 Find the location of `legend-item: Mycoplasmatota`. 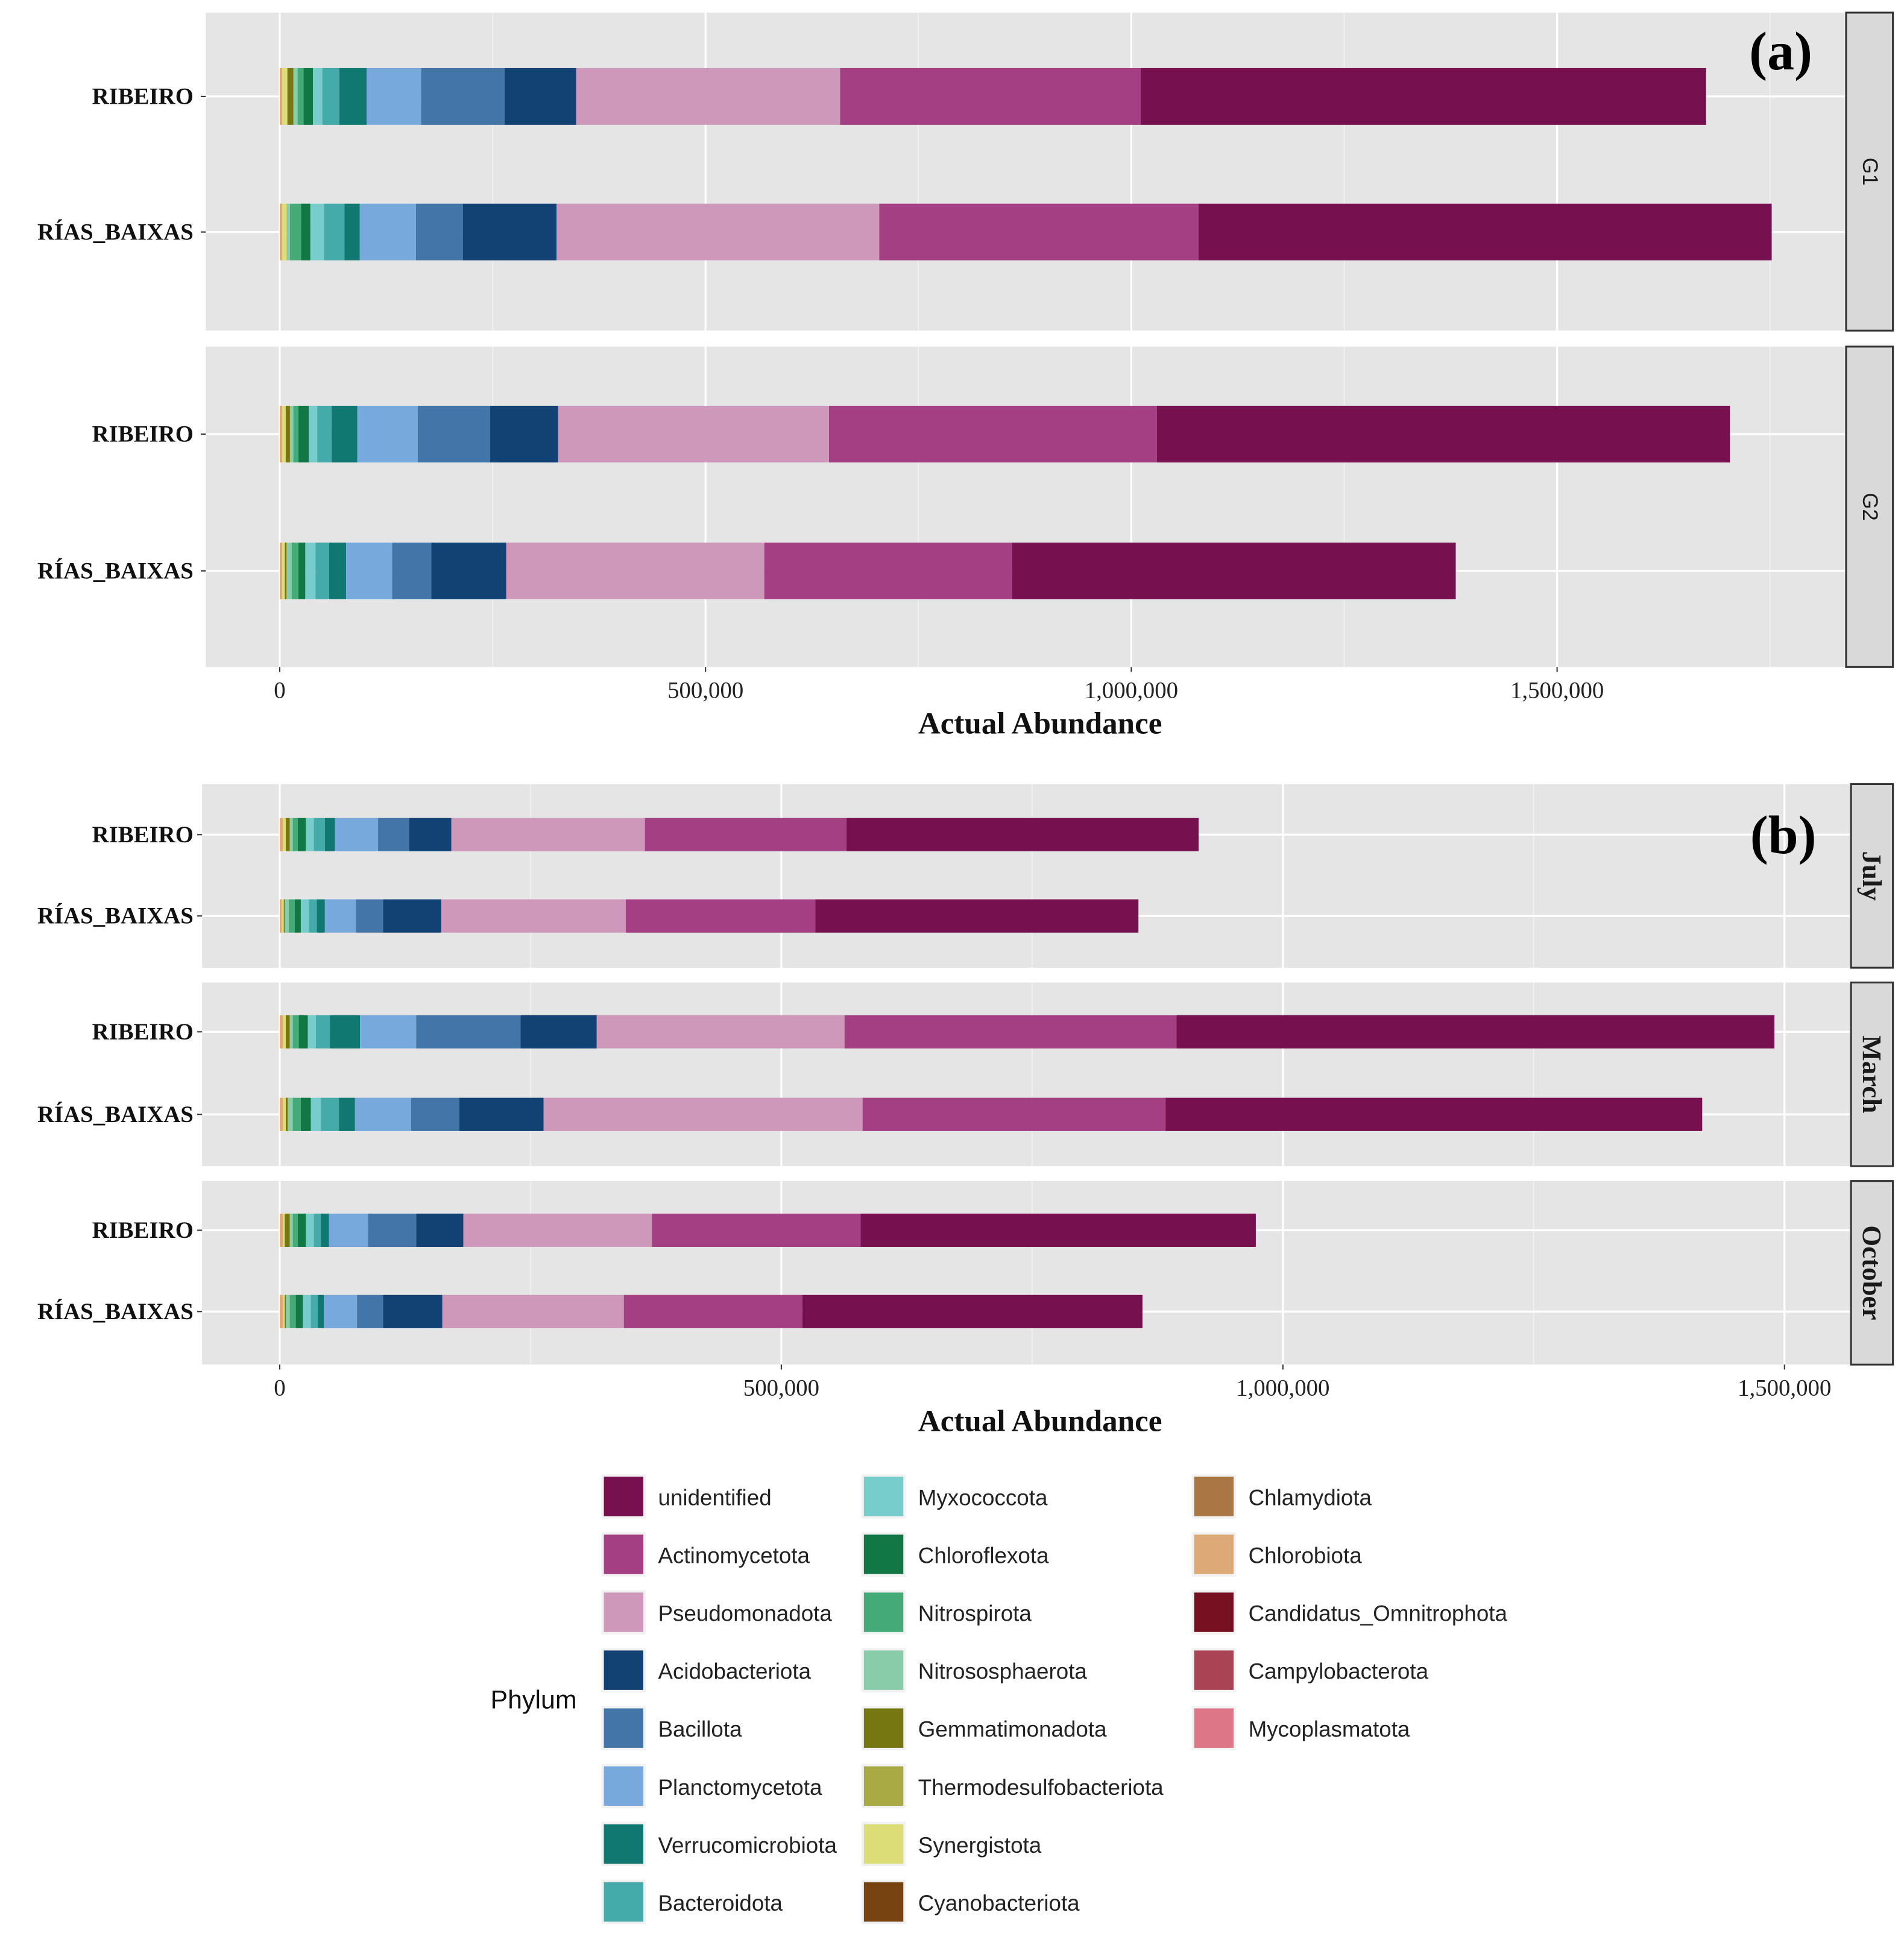

legend-item: Mycoplasmatota is located at coordinates (1300, 1728).